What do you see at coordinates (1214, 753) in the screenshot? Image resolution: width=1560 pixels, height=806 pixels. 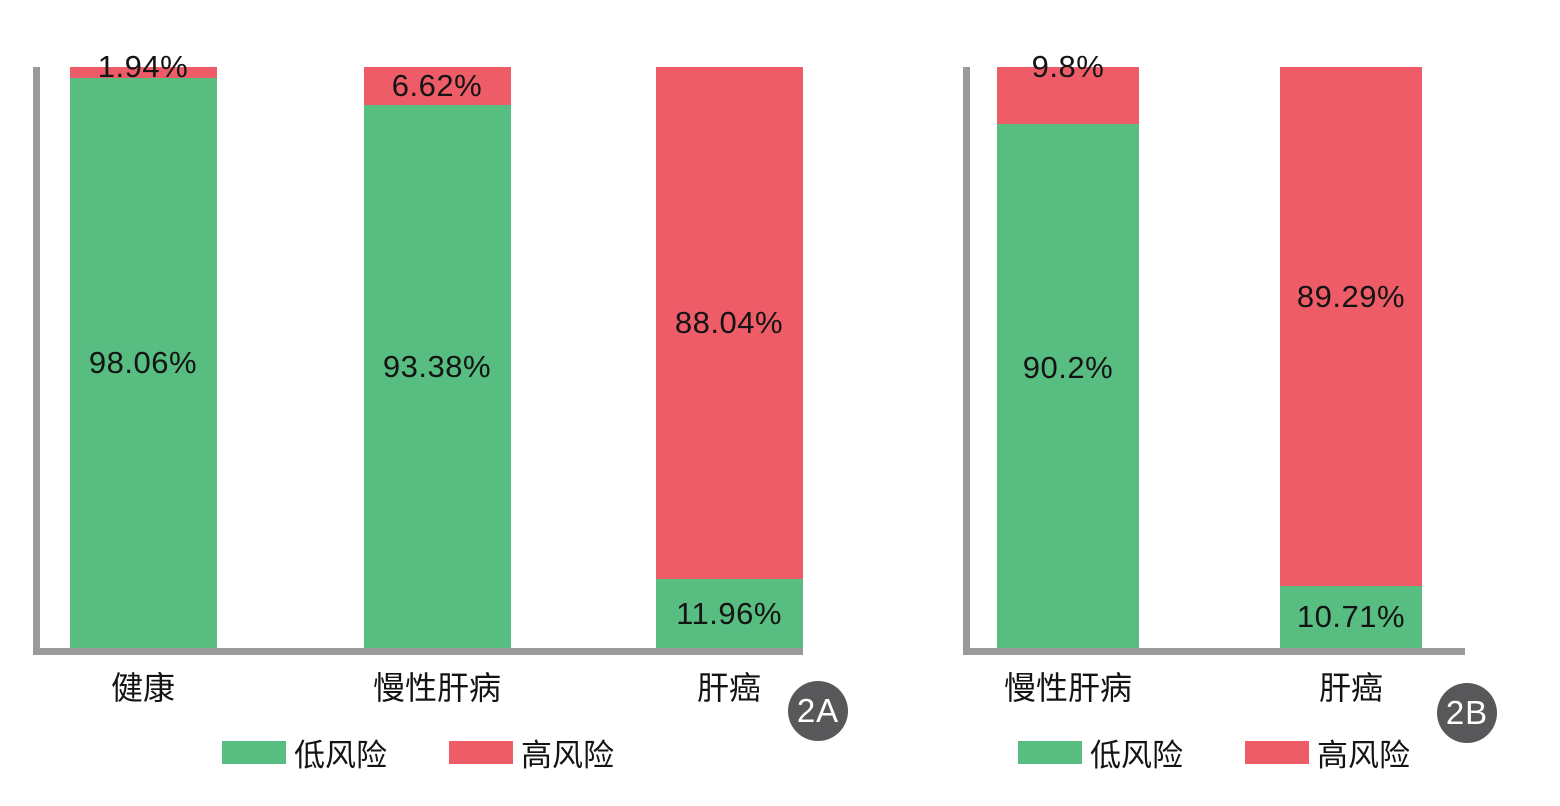 I see `legend-2b: 低风险 高风险` at bounding box center [1214, 753].